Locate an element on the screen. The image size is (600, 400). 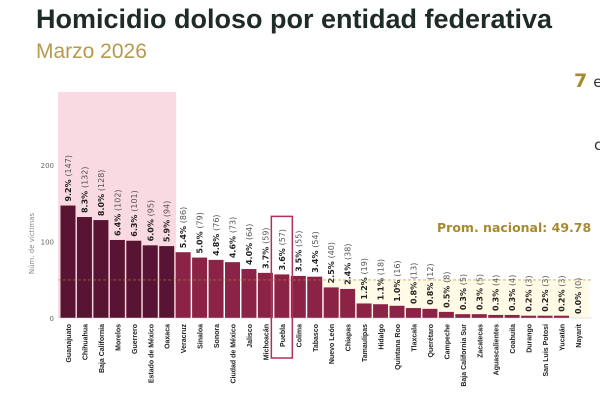
percent-label: 5.0% is located at coordinates (200, 241).